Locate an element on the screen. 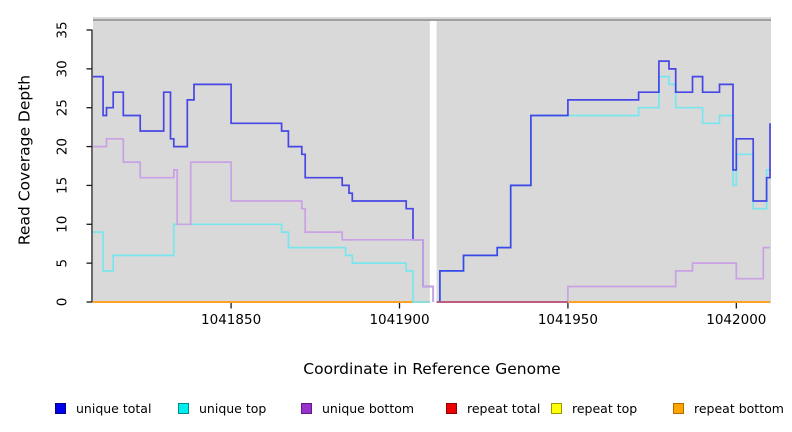 Image resolution: width=792 pixels, height=432 pixels. x-tick-label: 1041950 is located at coordinates (568, 320).